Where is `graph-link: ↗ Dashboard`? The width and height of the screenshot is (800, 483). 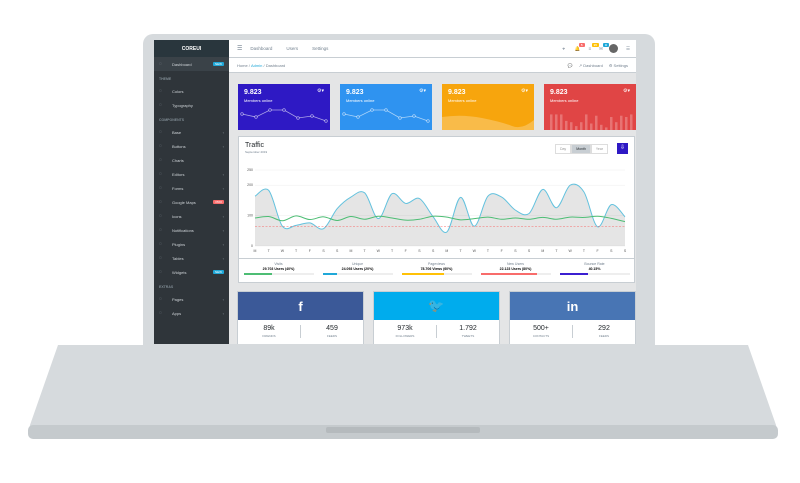 graph-link: ↗ Dashboard is located at coordinates (590, 65).